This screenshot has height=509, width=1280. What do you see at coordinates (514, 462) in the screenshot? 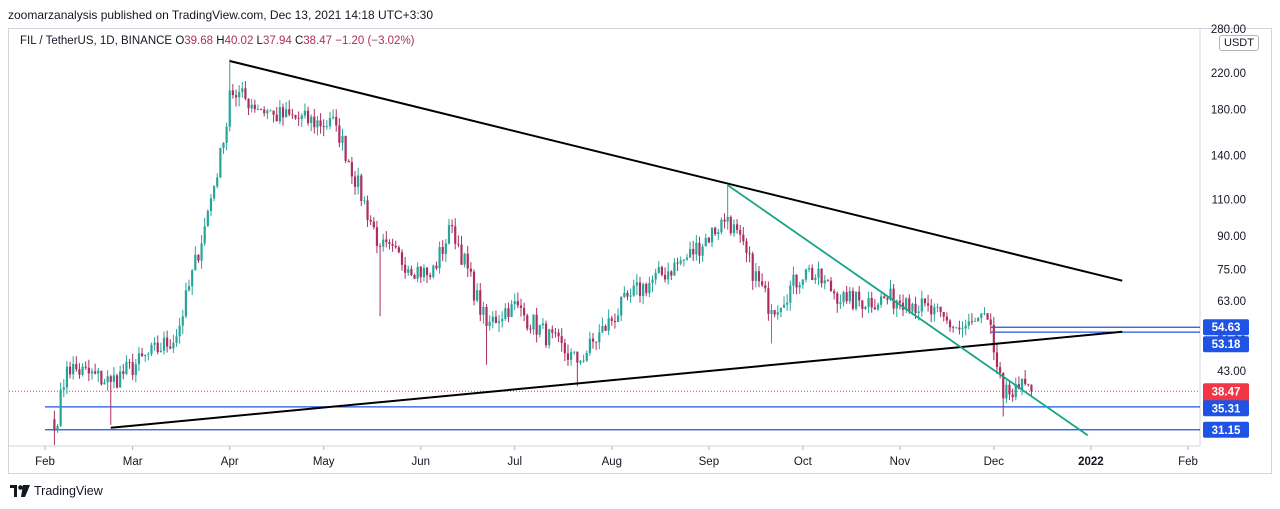
I see `x-tick-label: Jul` at bounding box center [514, 462].